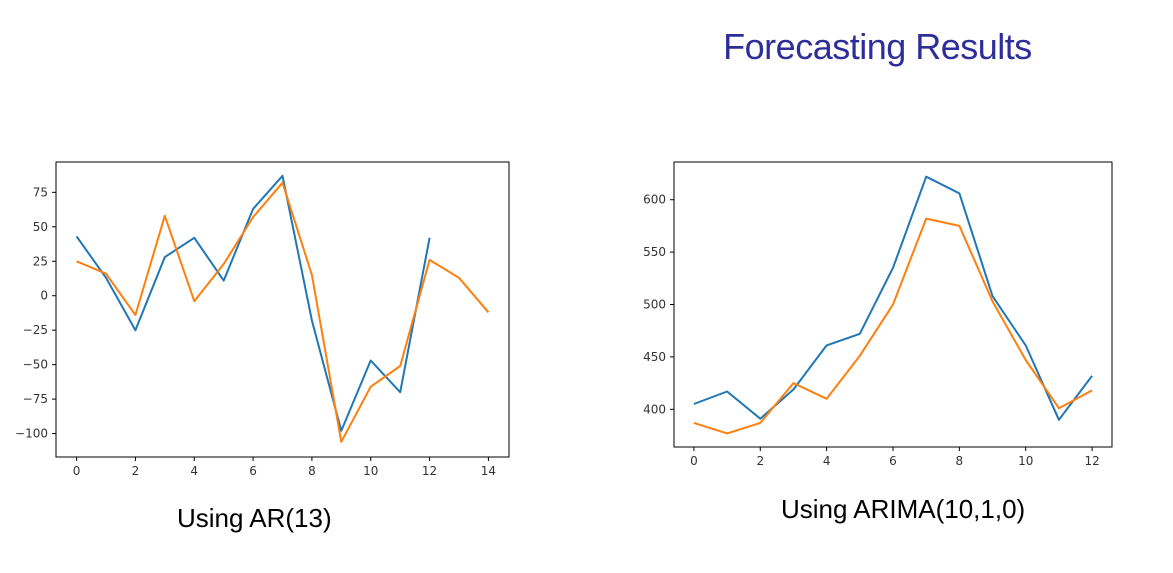 This screenshot has height=573, width=1173. Describe the element at coordinates (488, 471) in the screenshot. I see `x-tick-label: 14` at that location.